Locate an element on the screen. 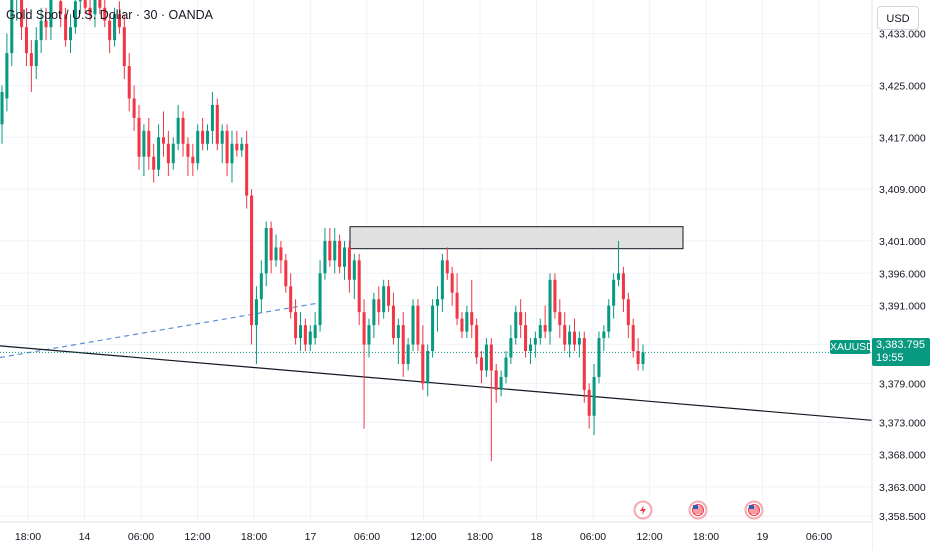  currency-button: USD is located at coordinates (898, 18).